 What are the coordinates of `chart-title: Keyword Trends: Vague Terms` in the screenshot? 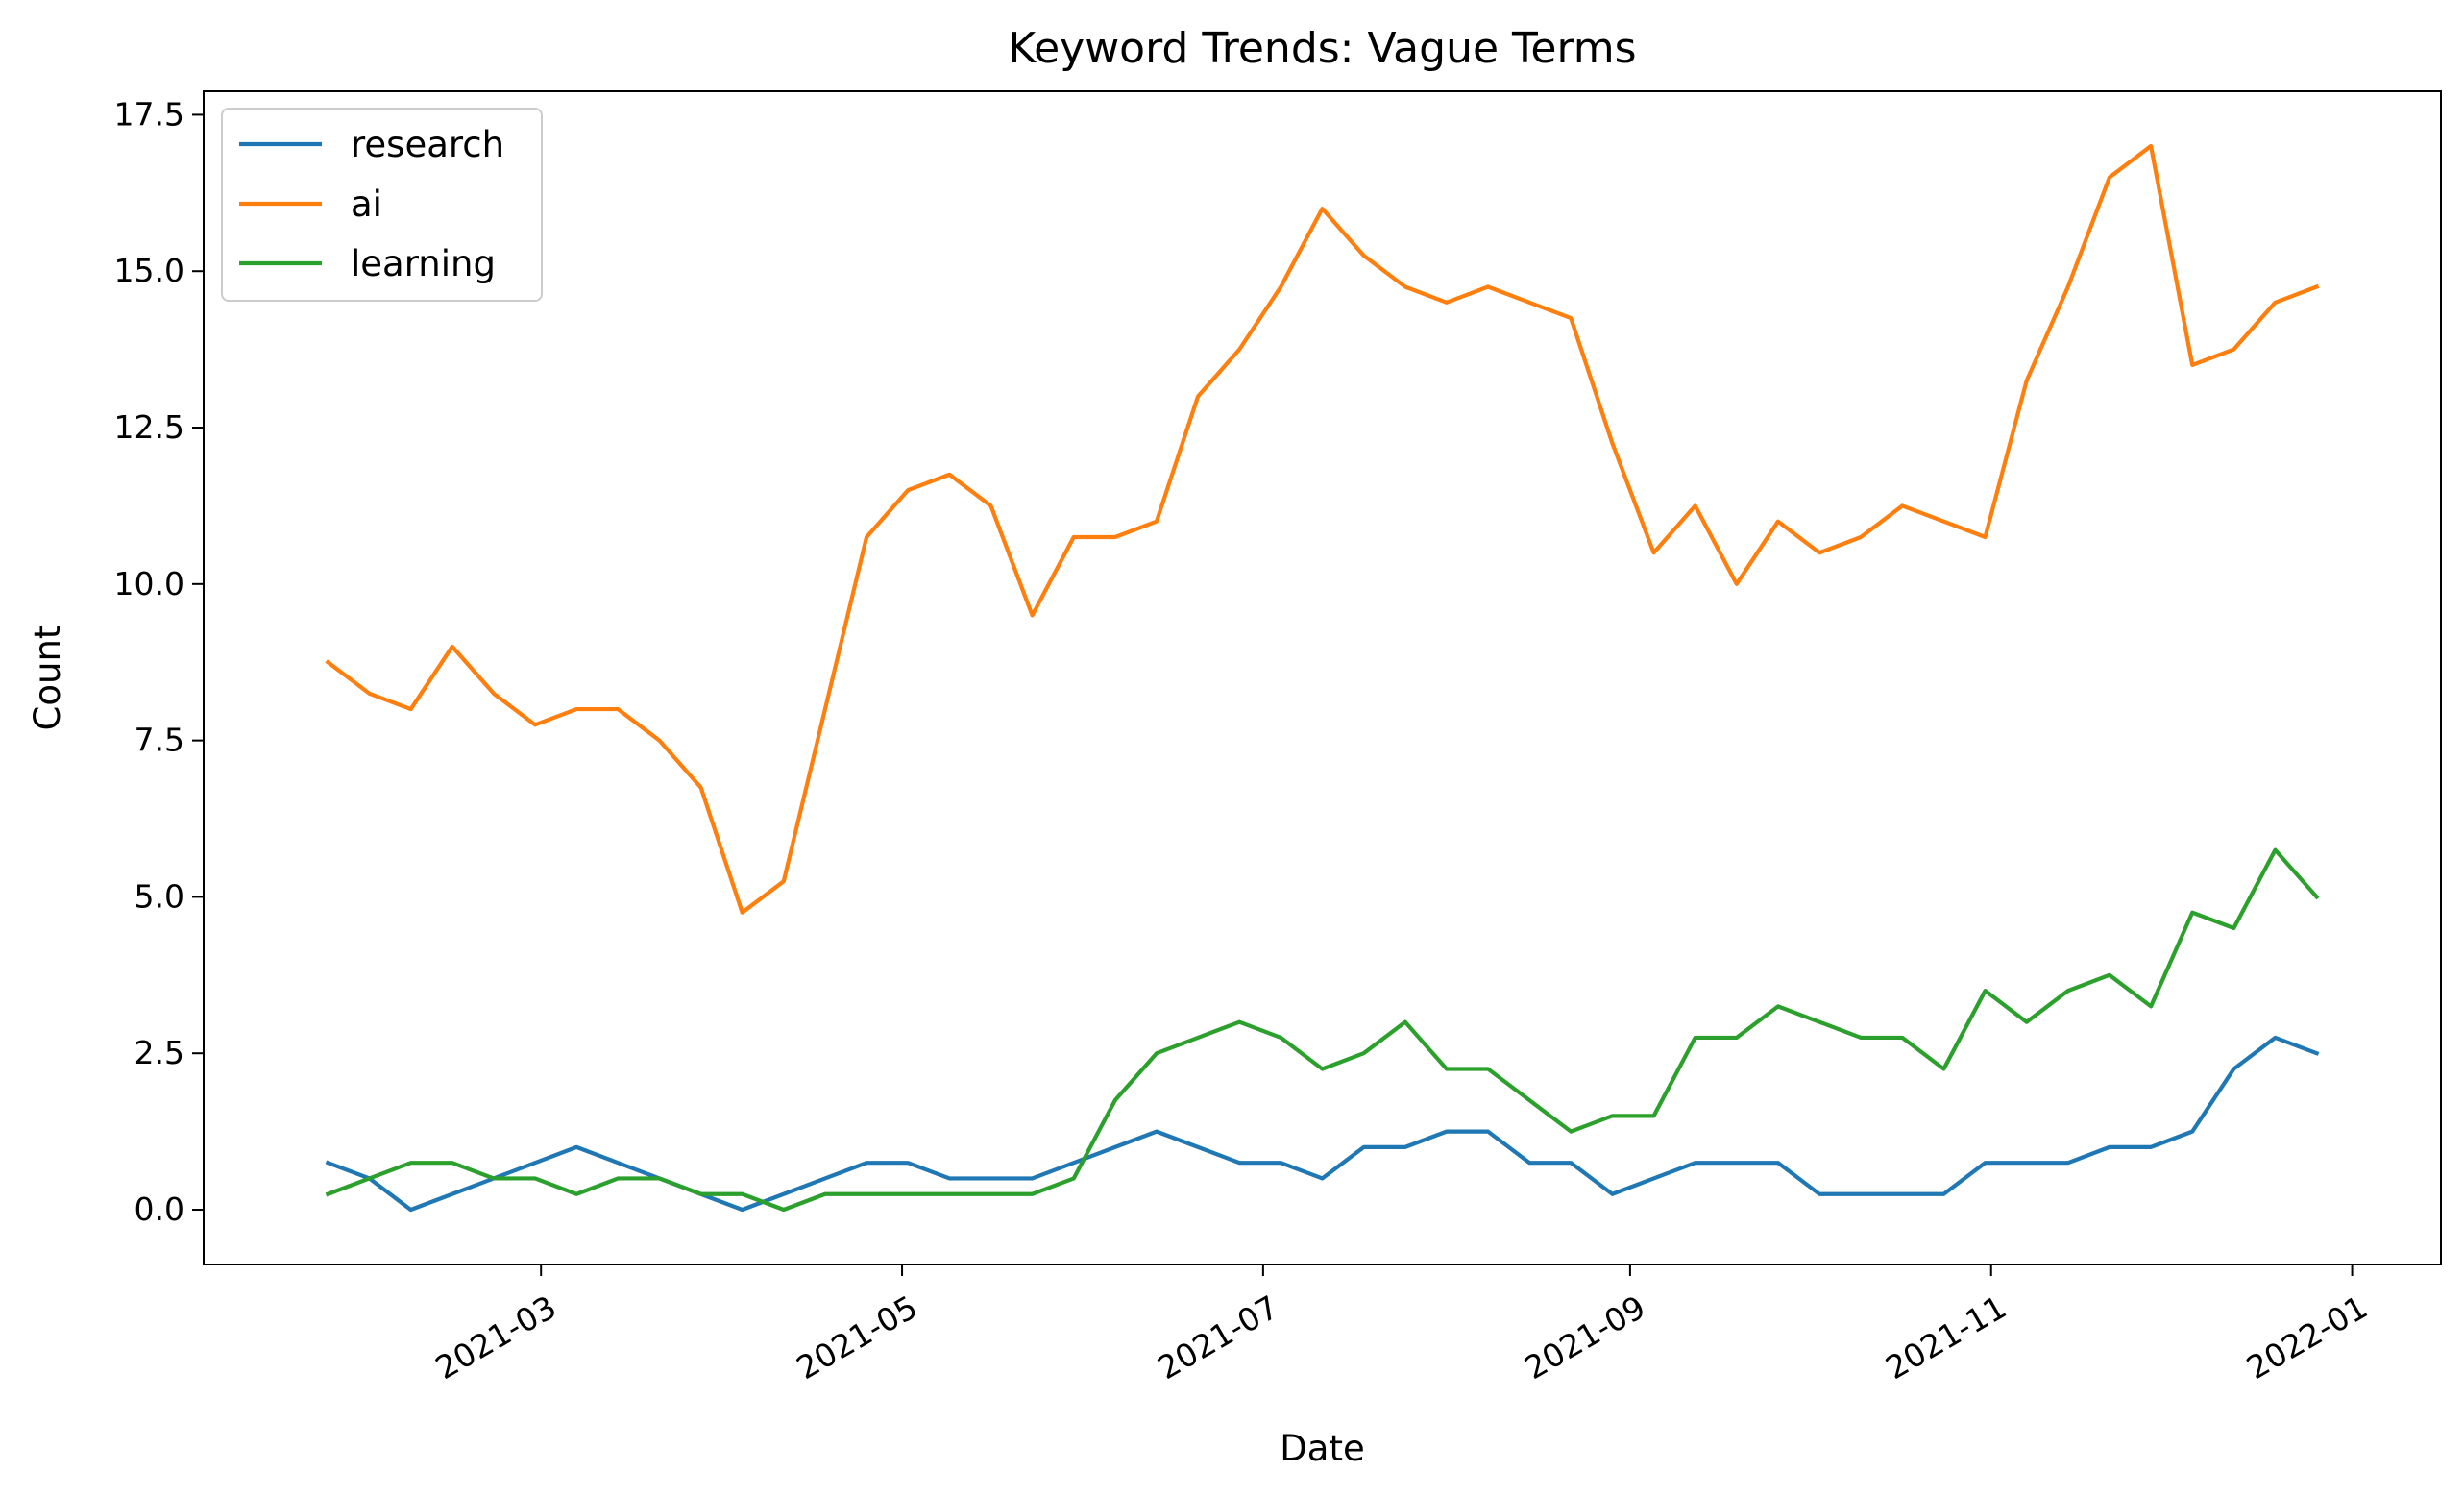 It's located at (1322, 49).